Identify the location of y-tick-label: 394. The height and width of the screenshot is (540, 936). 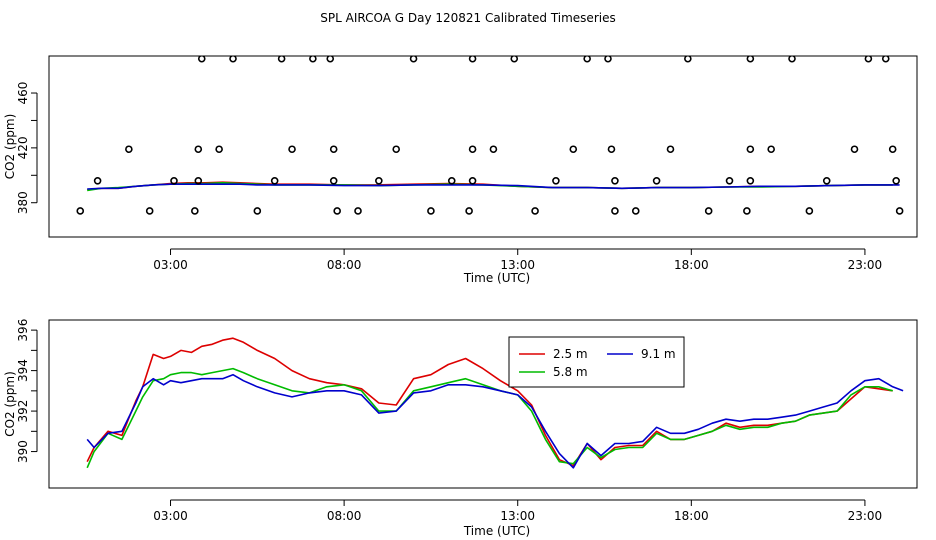
(23, 370).